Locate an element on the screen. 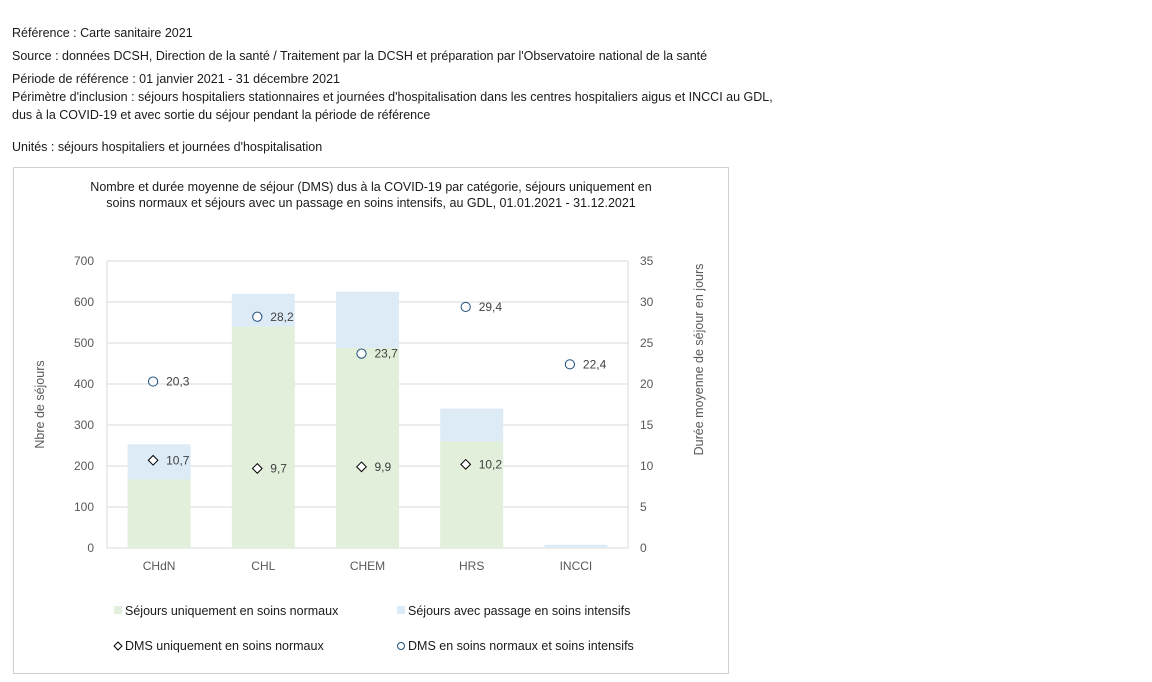  y2-tick-label: 0 is located at coordinates (643, 548).